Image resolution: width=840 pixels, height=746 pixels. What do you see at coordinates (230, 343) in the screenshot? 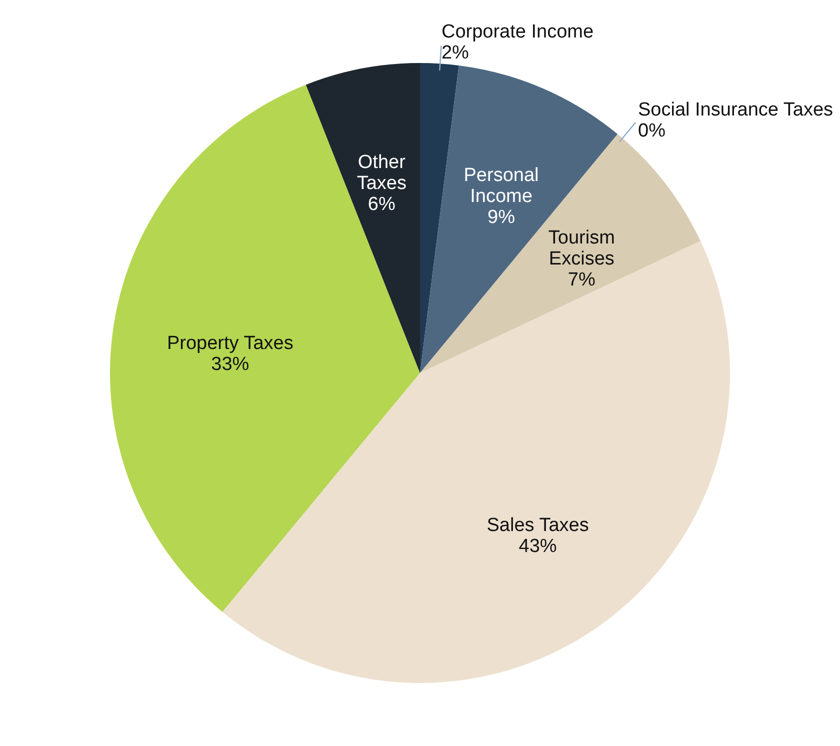
I see `slice-label: Property Taxes` at bounding box center [230, 343].